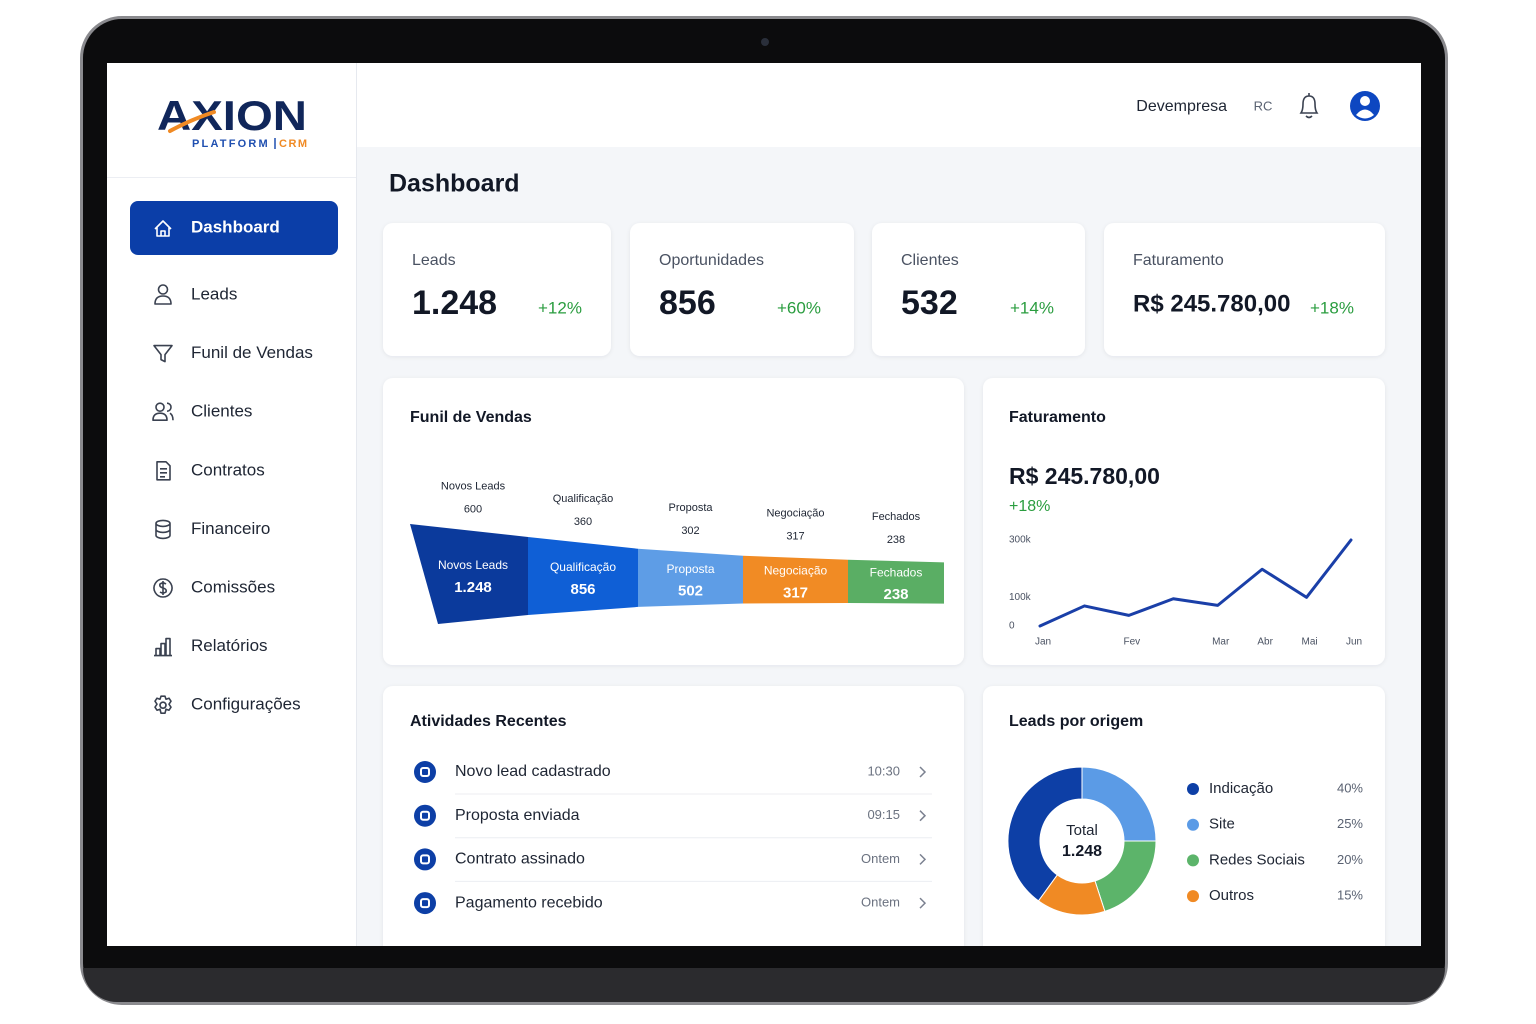 Image resolution: width=1536 pixels, height=1024 pixels. I want to click on funnel-value-label: 238, so click(895, 594).